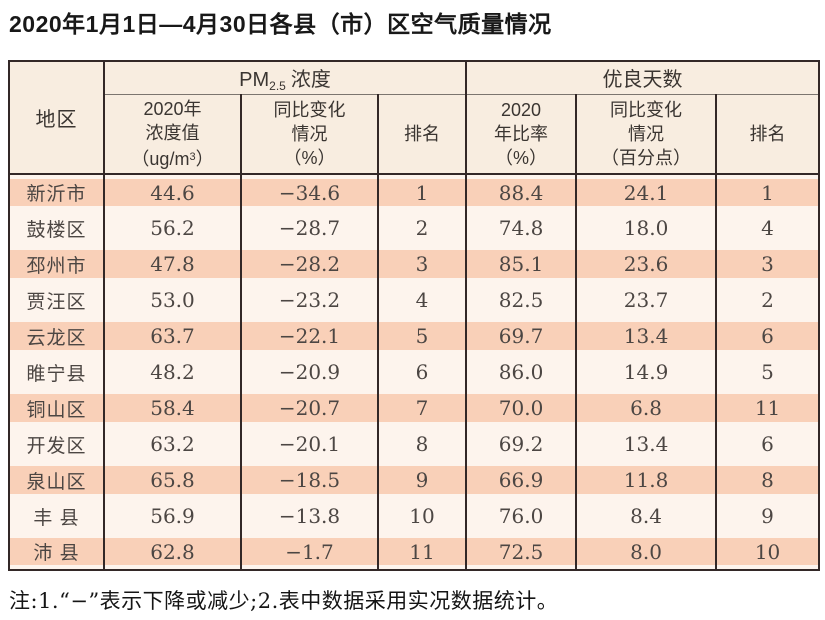  What do you see at coordinates (521, 264) in the screenshot?
I see `good-rate-cell: 85.1` at bounding box center [521, 264].